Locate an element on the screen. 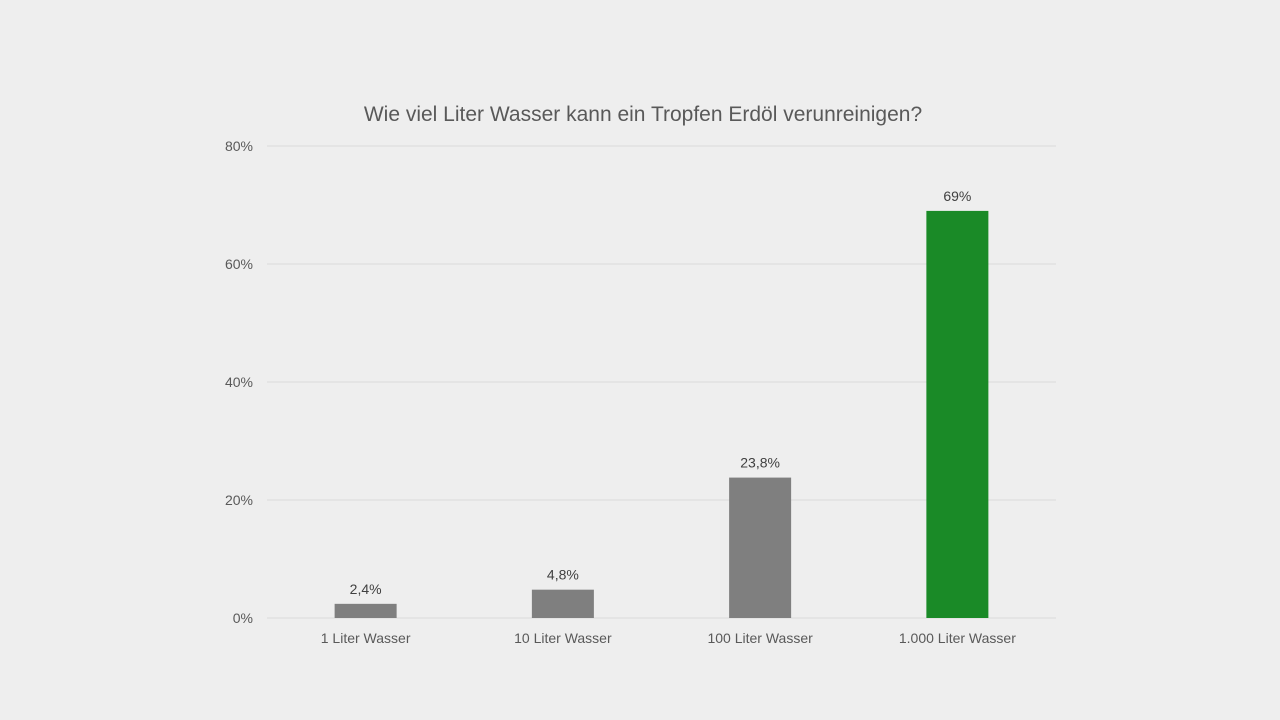  data-label: 2,4% is located at coordinates (366, 589).